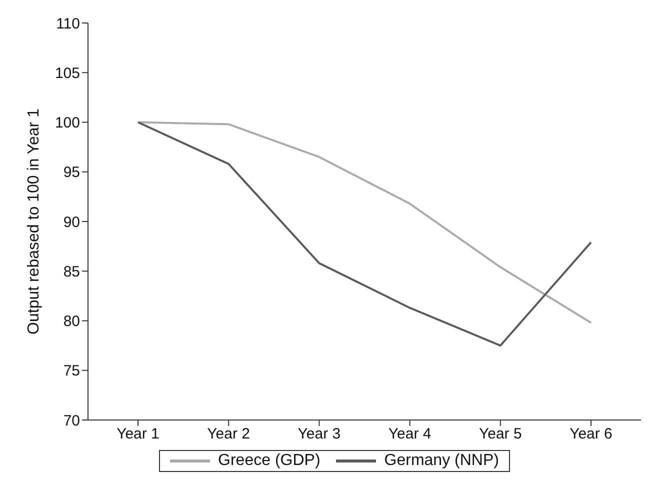  I want to click on y-tick-label: 75, so click(71, 371).